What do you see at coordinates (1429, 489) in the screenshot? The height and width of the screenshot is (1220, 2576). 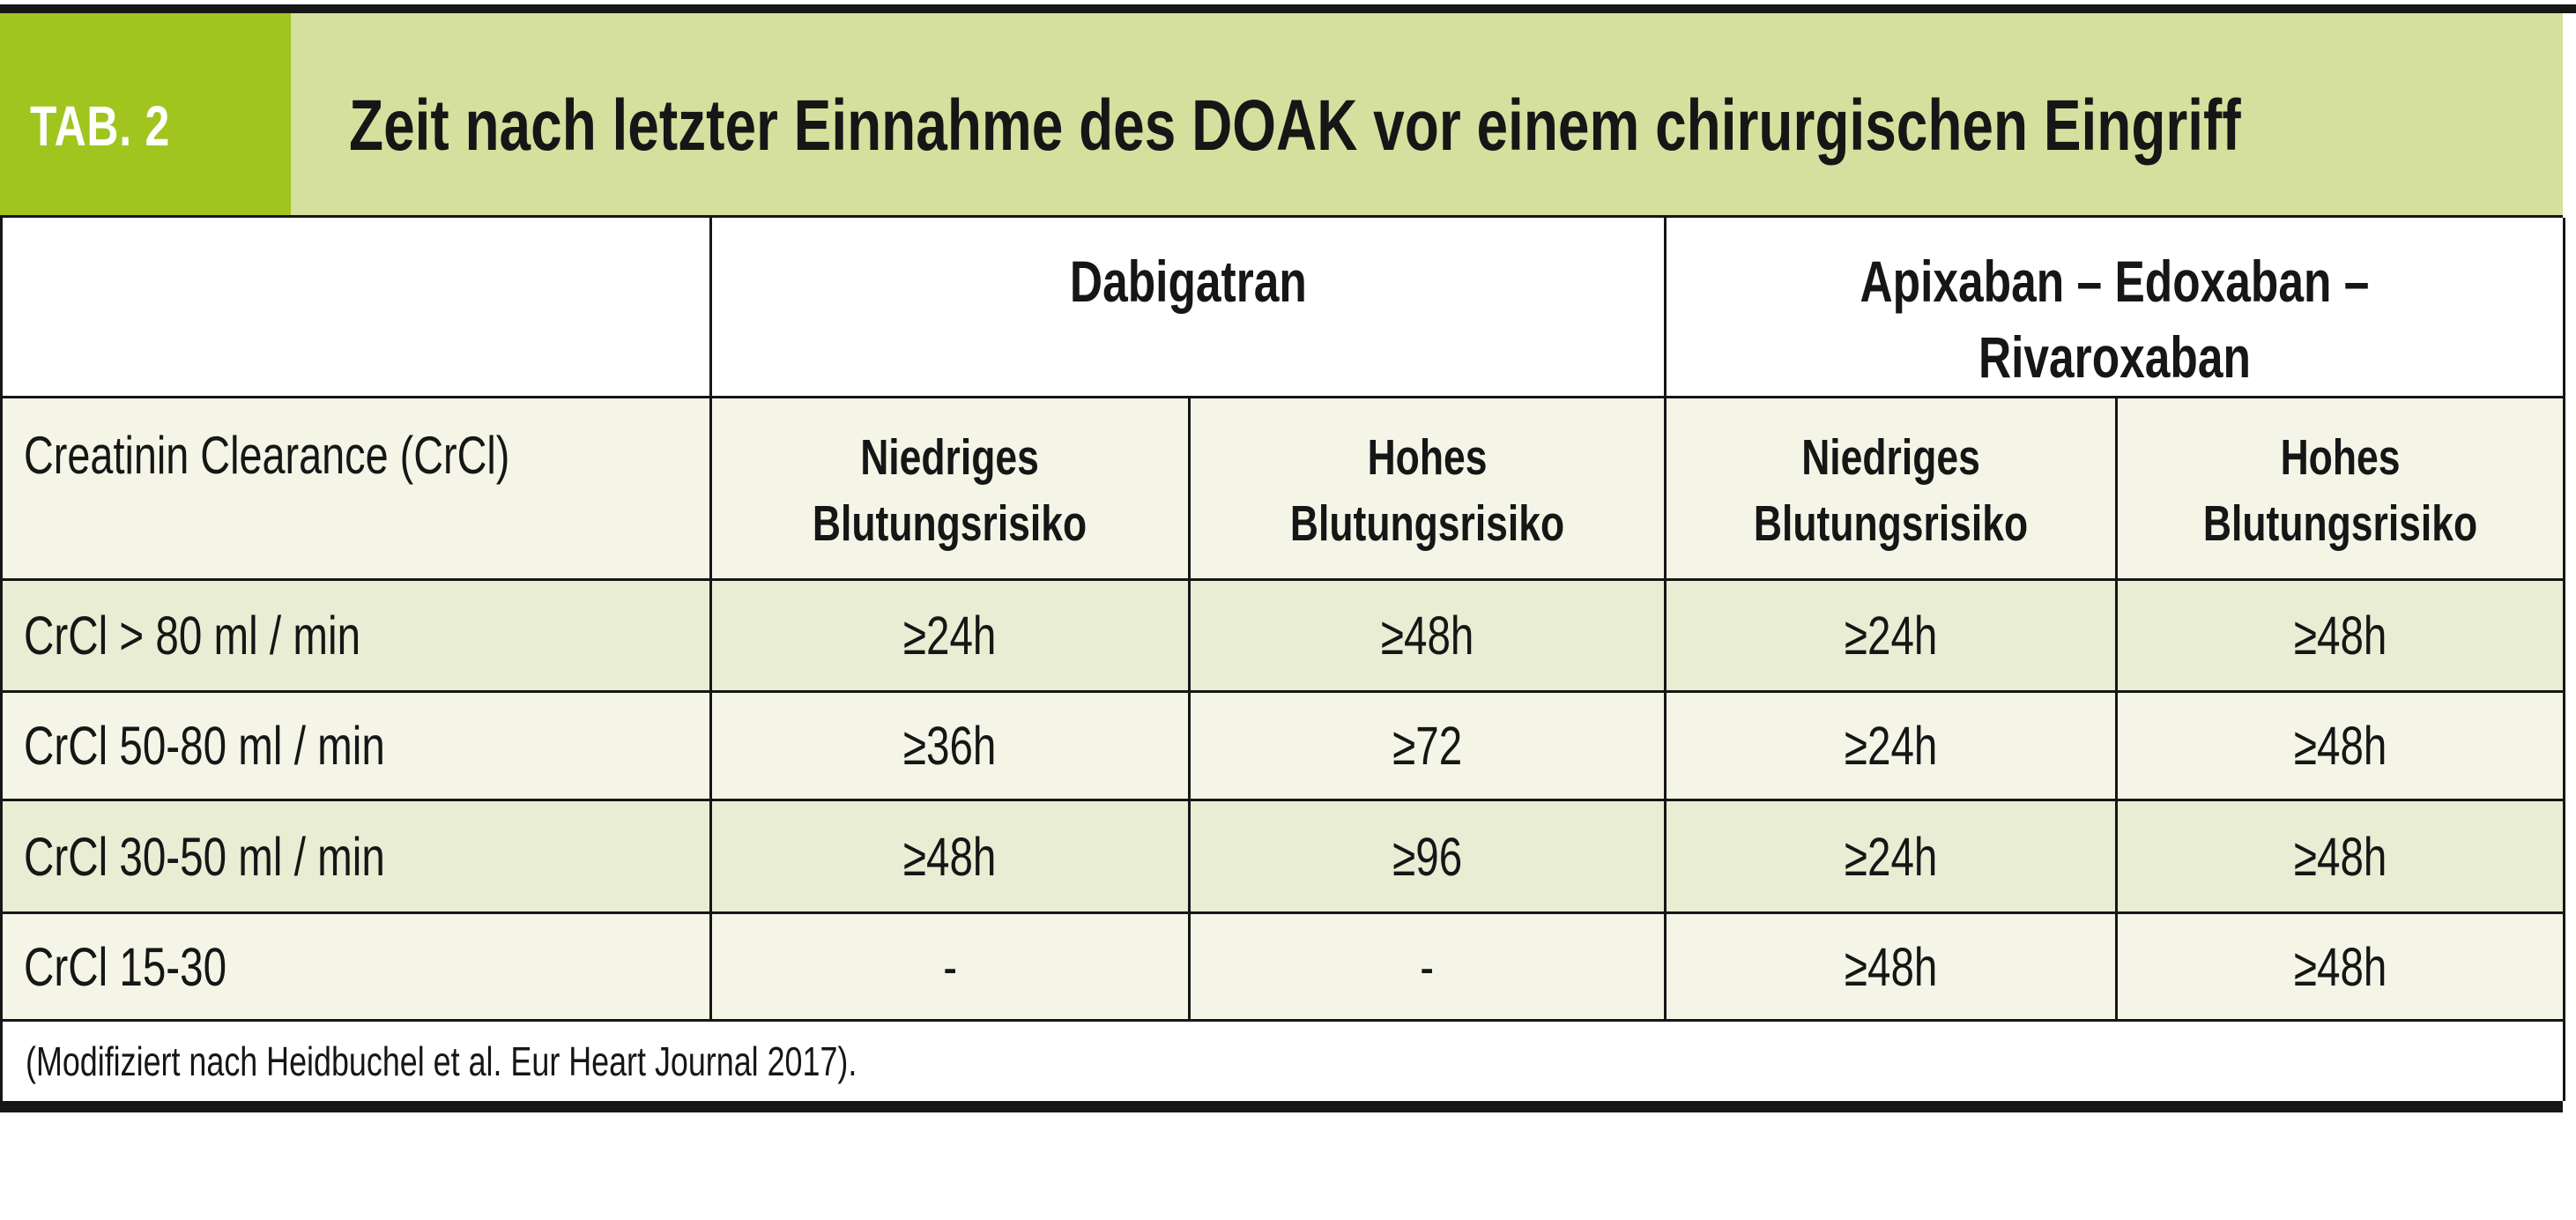 I see `col-header-dabigatran-hohes-risiko: Hohes Blutungsrisiko` at bounding box center [1429, 489].